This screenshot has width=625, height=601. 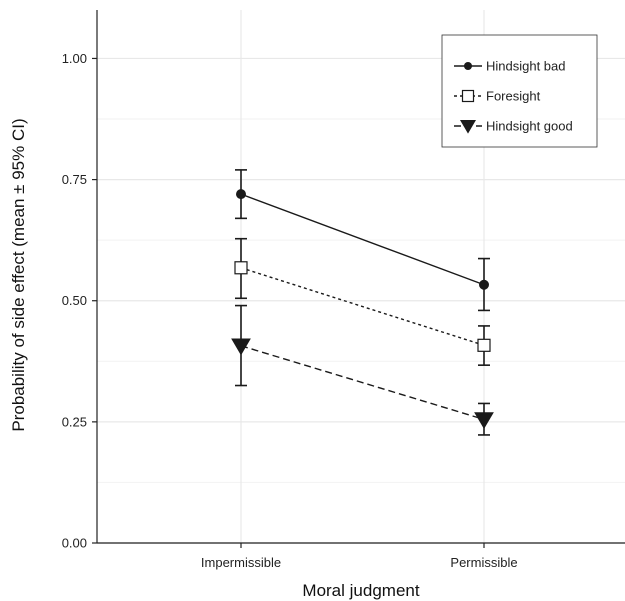 What do you see at coordinates (74, 300) in the screenshot?
I see `y-tick-label: 0.50` at bounding box center [74, 300].